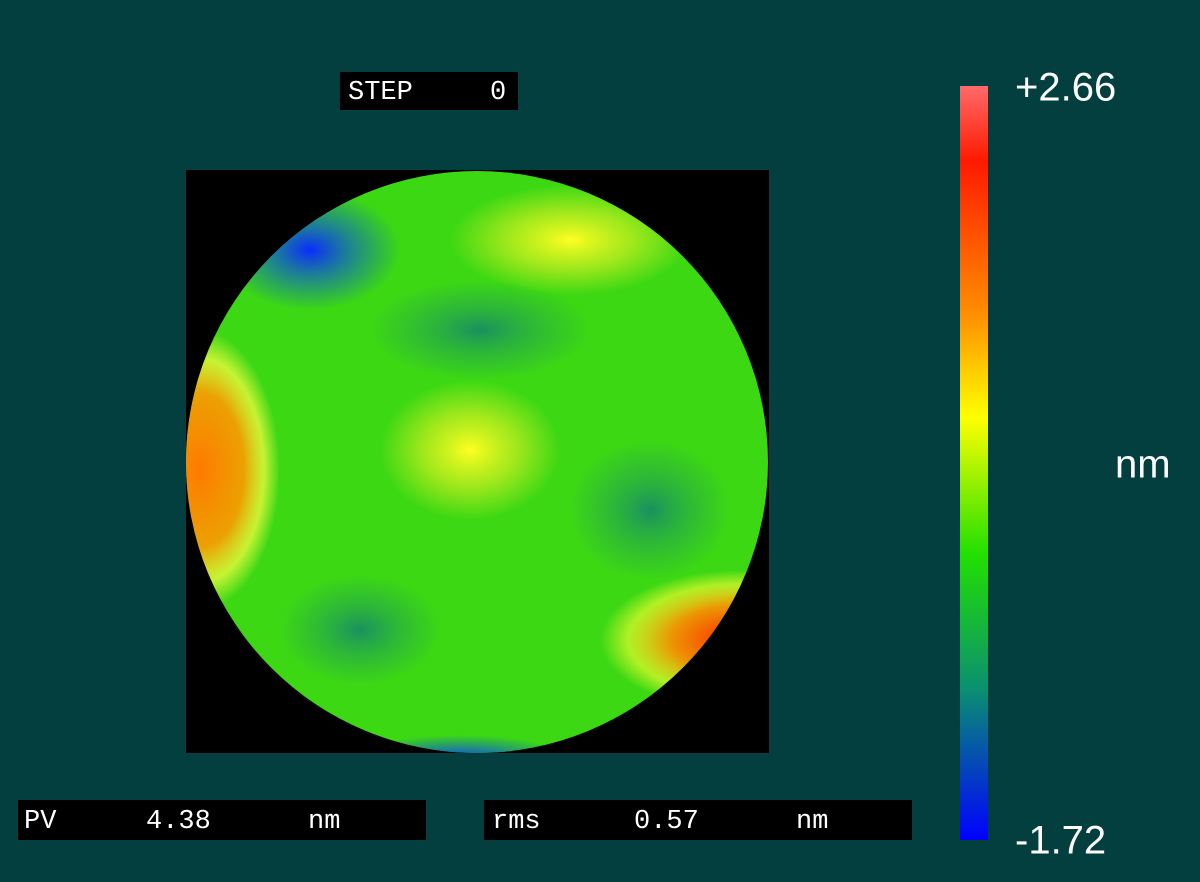  What do you see at coordinates (812, 822) in the screenshot?
I see `rms-unit: nm` at bounding box center [812, 822].